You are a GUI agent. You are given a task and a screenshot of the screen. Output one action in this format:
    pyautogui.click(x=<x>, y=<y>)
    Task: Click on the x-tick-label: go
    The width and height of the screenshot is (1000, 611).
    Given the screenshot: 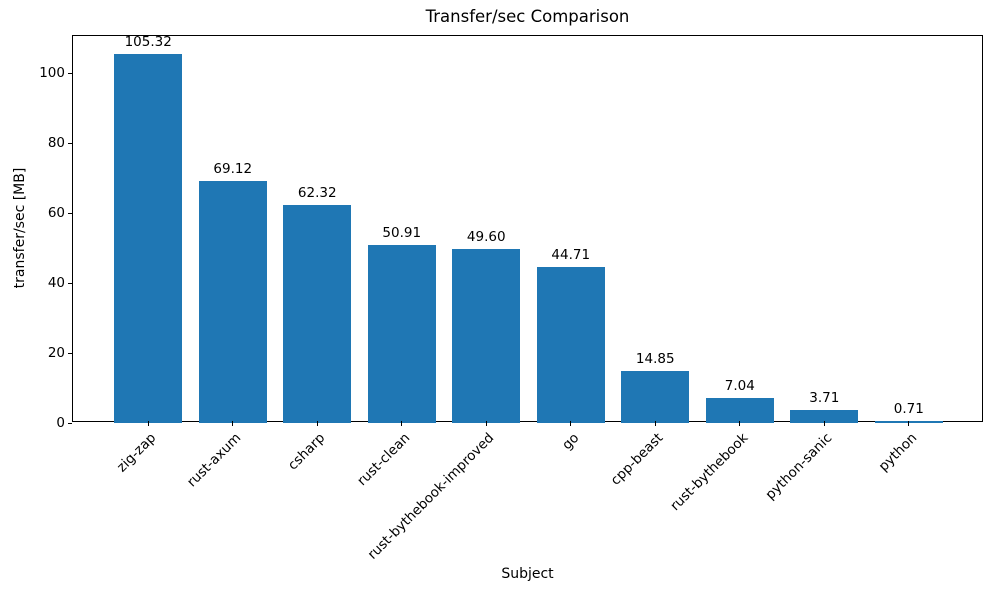 What is the action you would take?
    pyautogui.click(x=570, y=442)
    